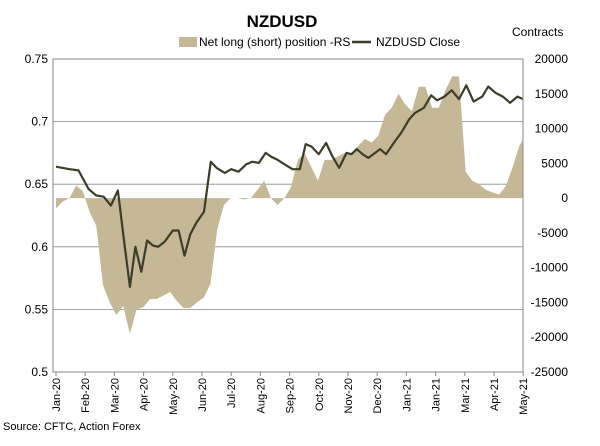  Describe the element at coordinates (552, 233) in the screenshot. I see `right-tick-label: -5000` at that location.